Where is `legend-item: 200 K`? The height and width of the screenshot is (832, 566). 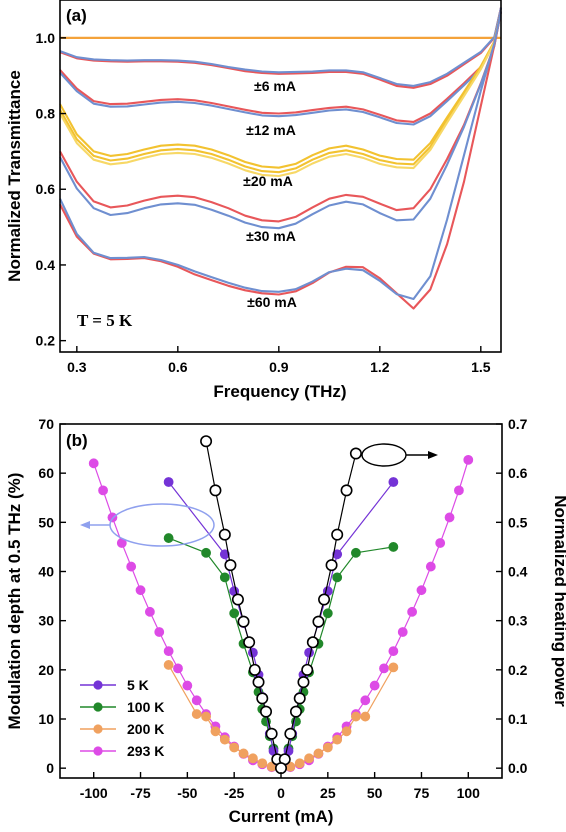
legend-item: 200 K is located at coordinates (122, 729).